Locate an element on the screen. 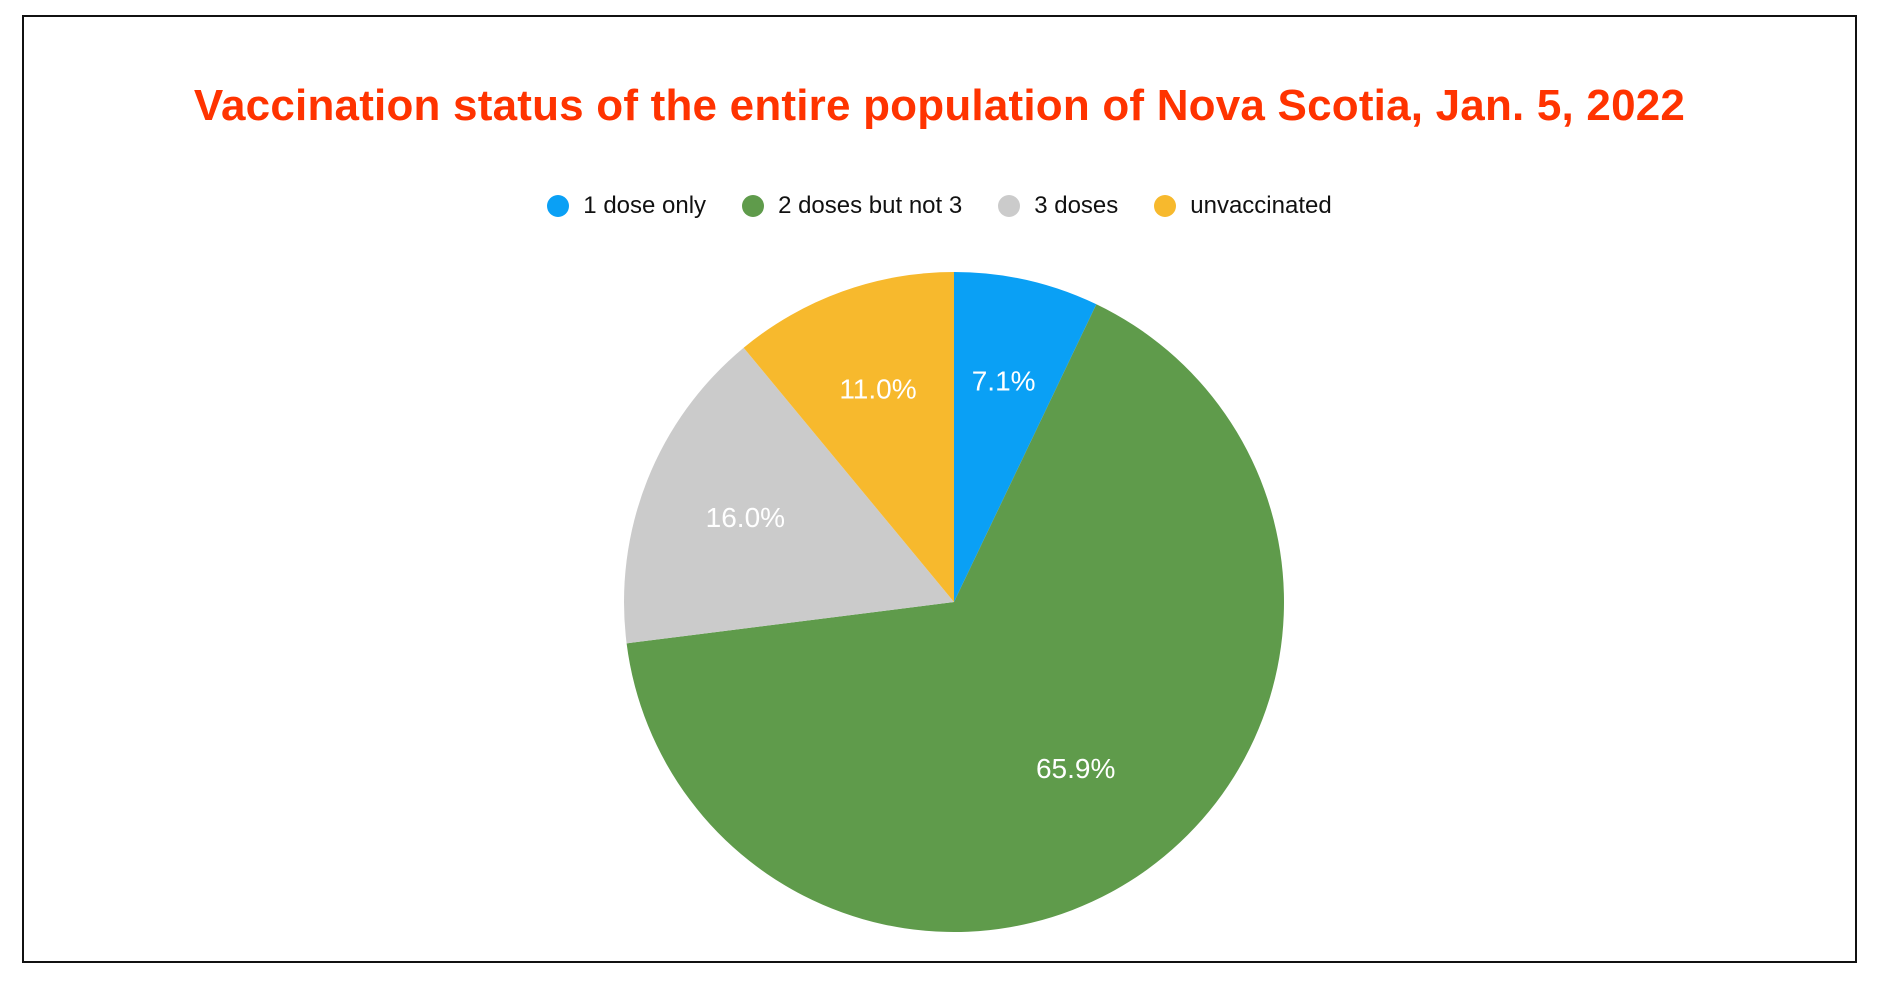  legend-item-1-dose-only: 1 dose only is located at coordinates (626, 206).